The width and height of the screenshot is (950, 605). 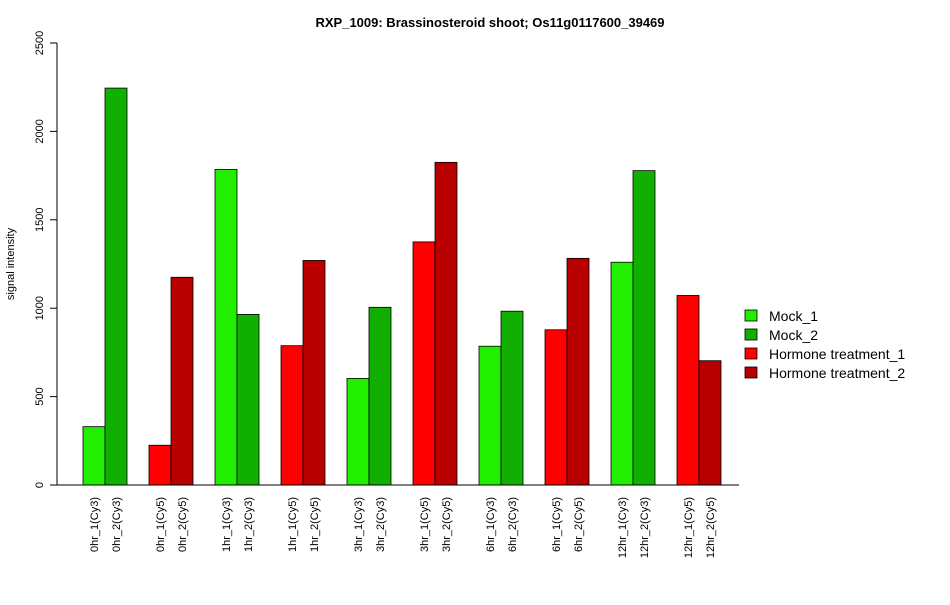 What do you see at coordinates (183, 524) in the screenshot?
I see `x-tick-label: 0hr_2(Cy5)` at bounding box center [183, 524].